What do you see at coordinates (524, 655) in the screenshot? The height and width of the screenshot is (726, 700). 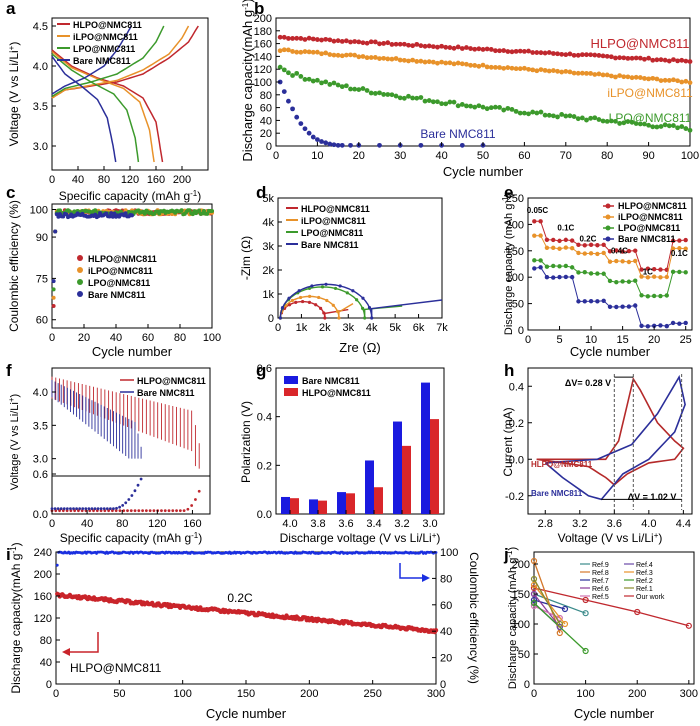 I see `y-tick-label: 50` at bounding box center [524, 655].